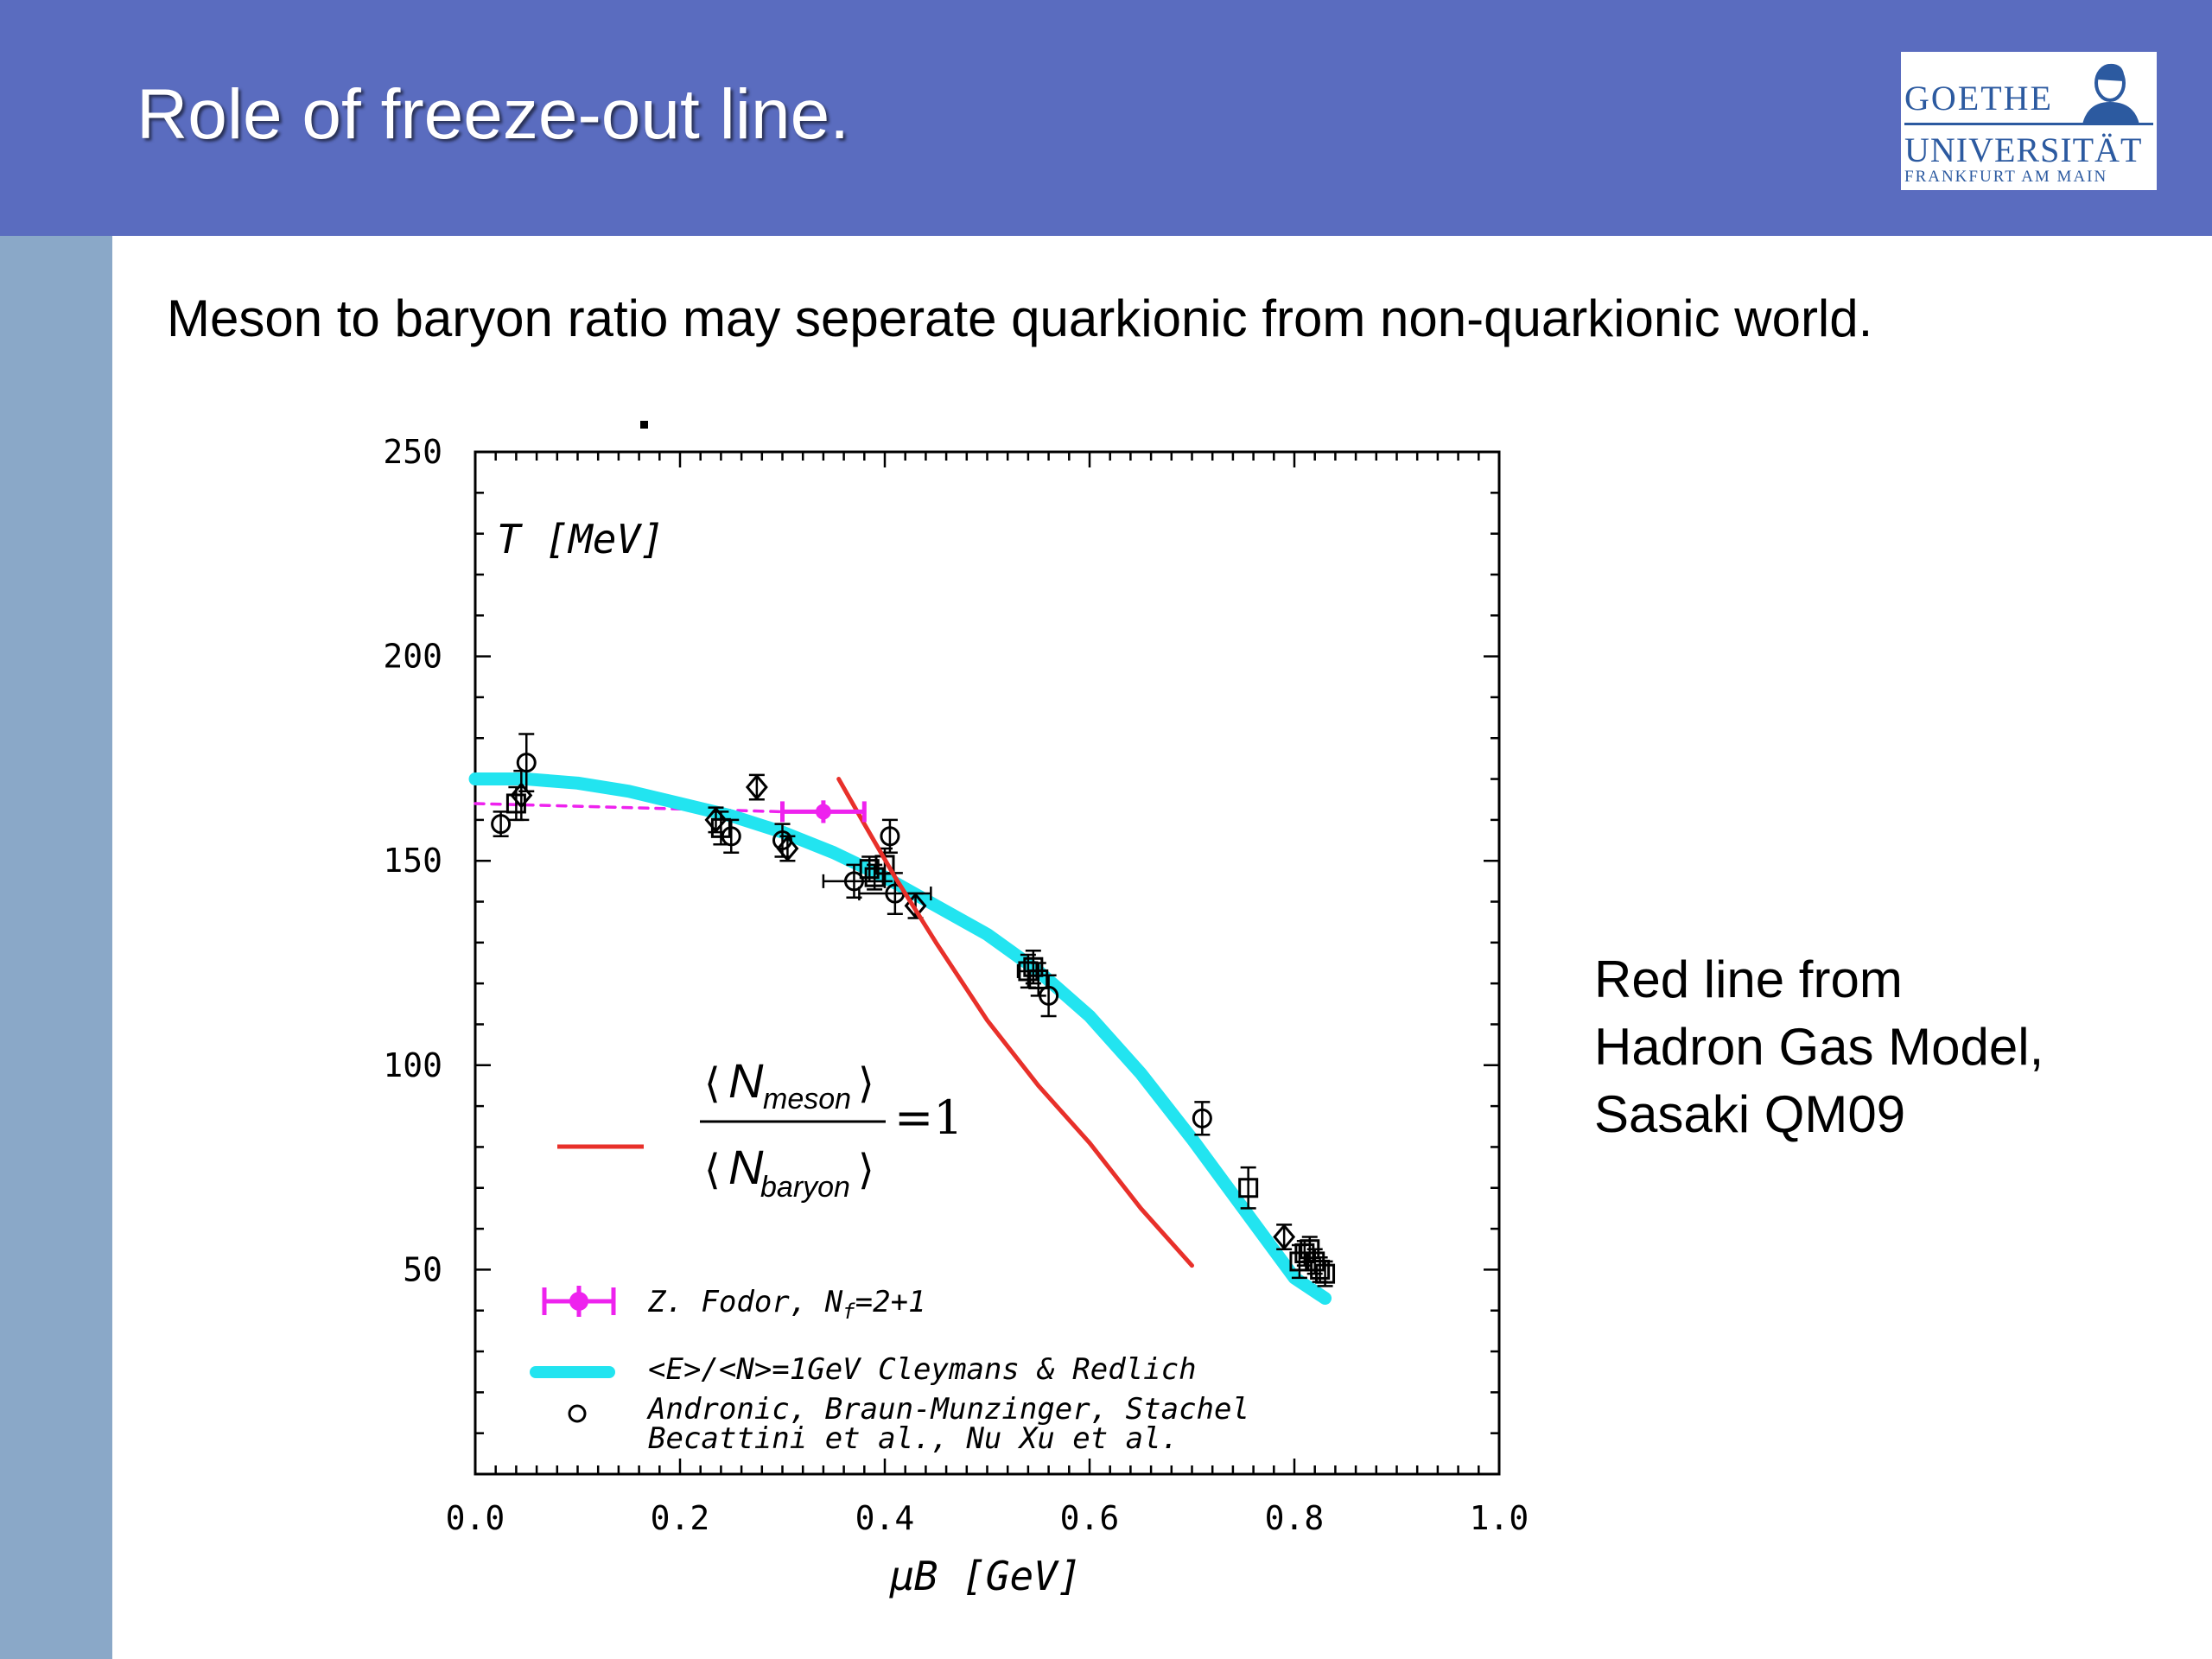 This screenshot has height=1659, width=2212. Describe the element at coordinates (577, 1413) in the screenshot. I see `legend-data-swatch` at that location.